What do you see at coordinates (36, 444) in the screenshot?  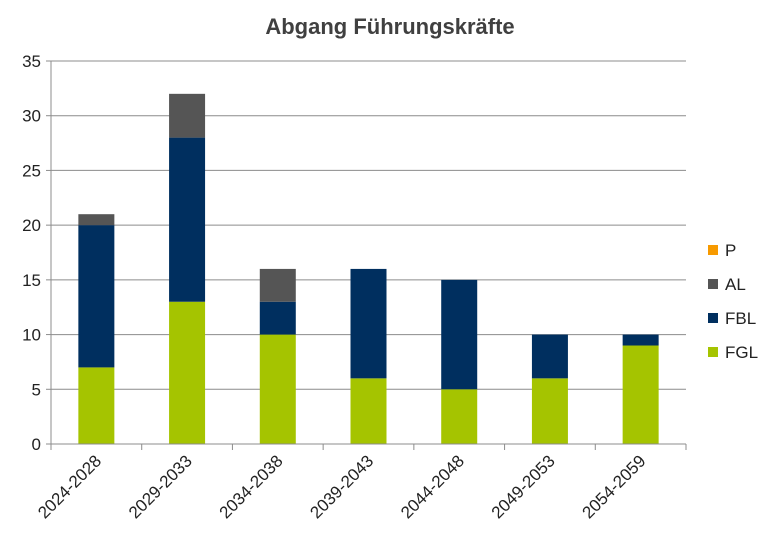 I see `y-tick-label: 0` at bounding box center [36, 444].